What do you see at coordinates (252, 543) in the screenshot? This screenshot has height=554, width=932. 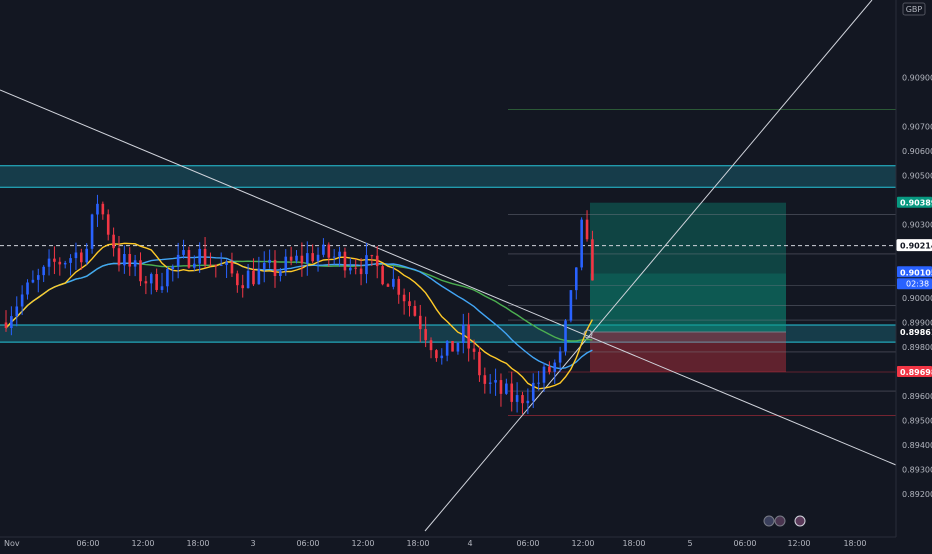 I see `time-tick-label: 3` at bounding box center [252, 543].